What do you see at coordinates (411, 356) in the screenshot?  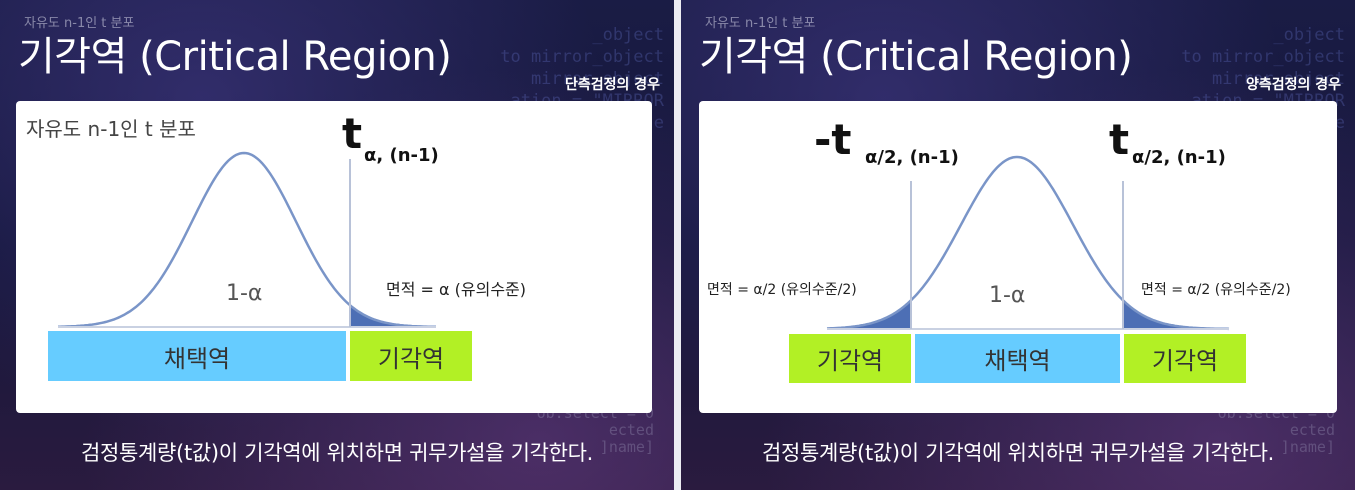 I see `rejection-region-box: 기각역` at bounding box center [411, 356].